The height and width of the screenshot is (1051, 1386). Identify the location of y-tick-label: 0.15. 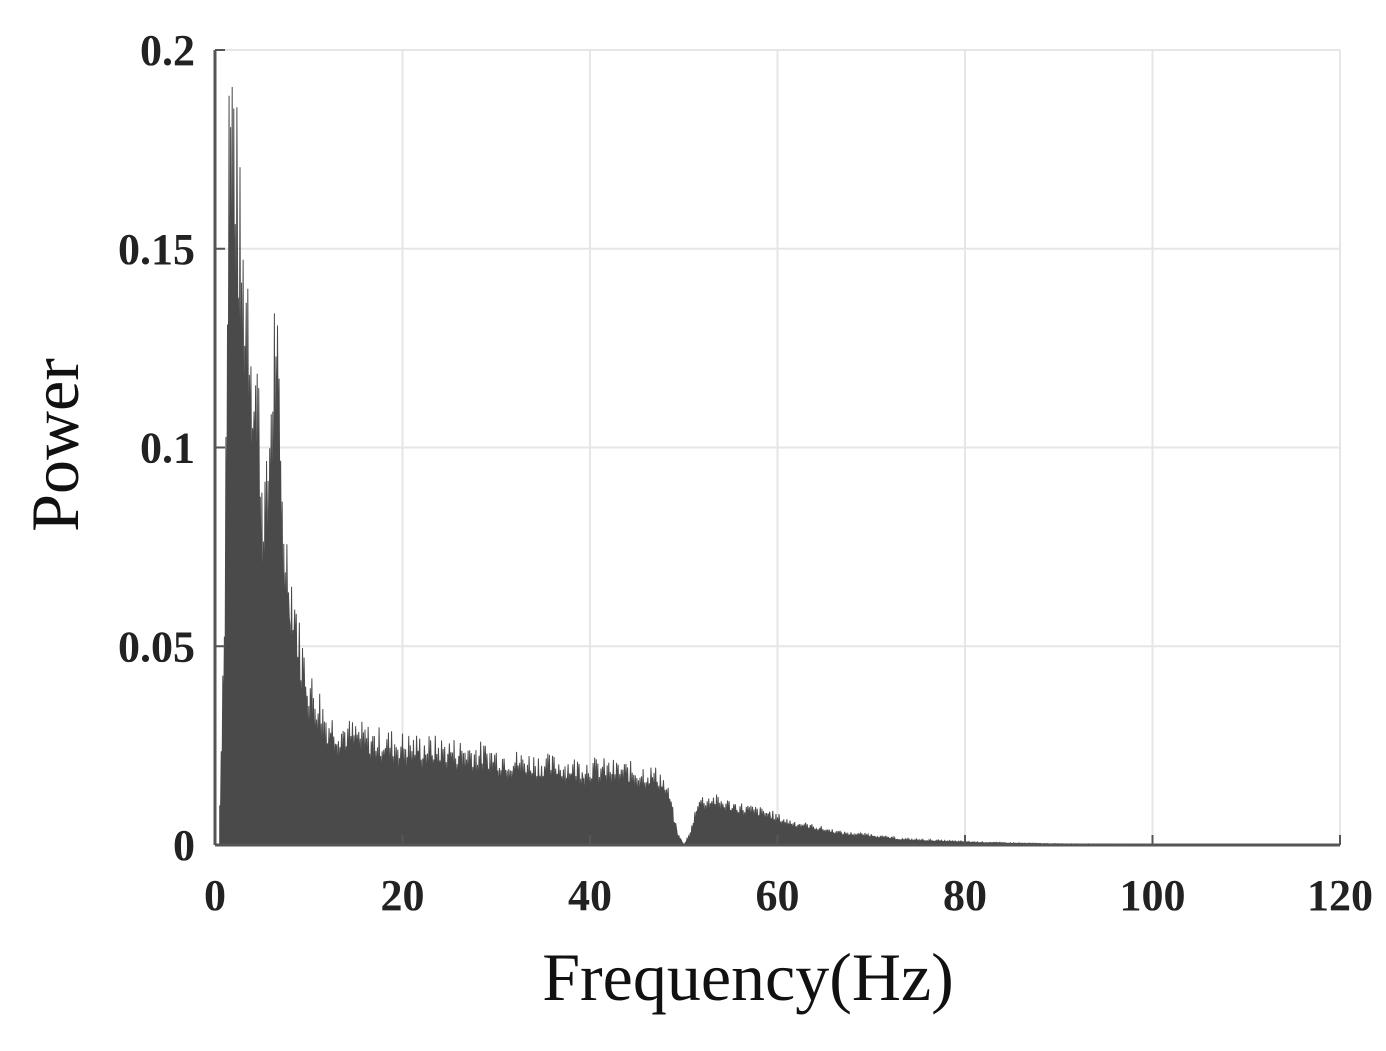
(156, 249).